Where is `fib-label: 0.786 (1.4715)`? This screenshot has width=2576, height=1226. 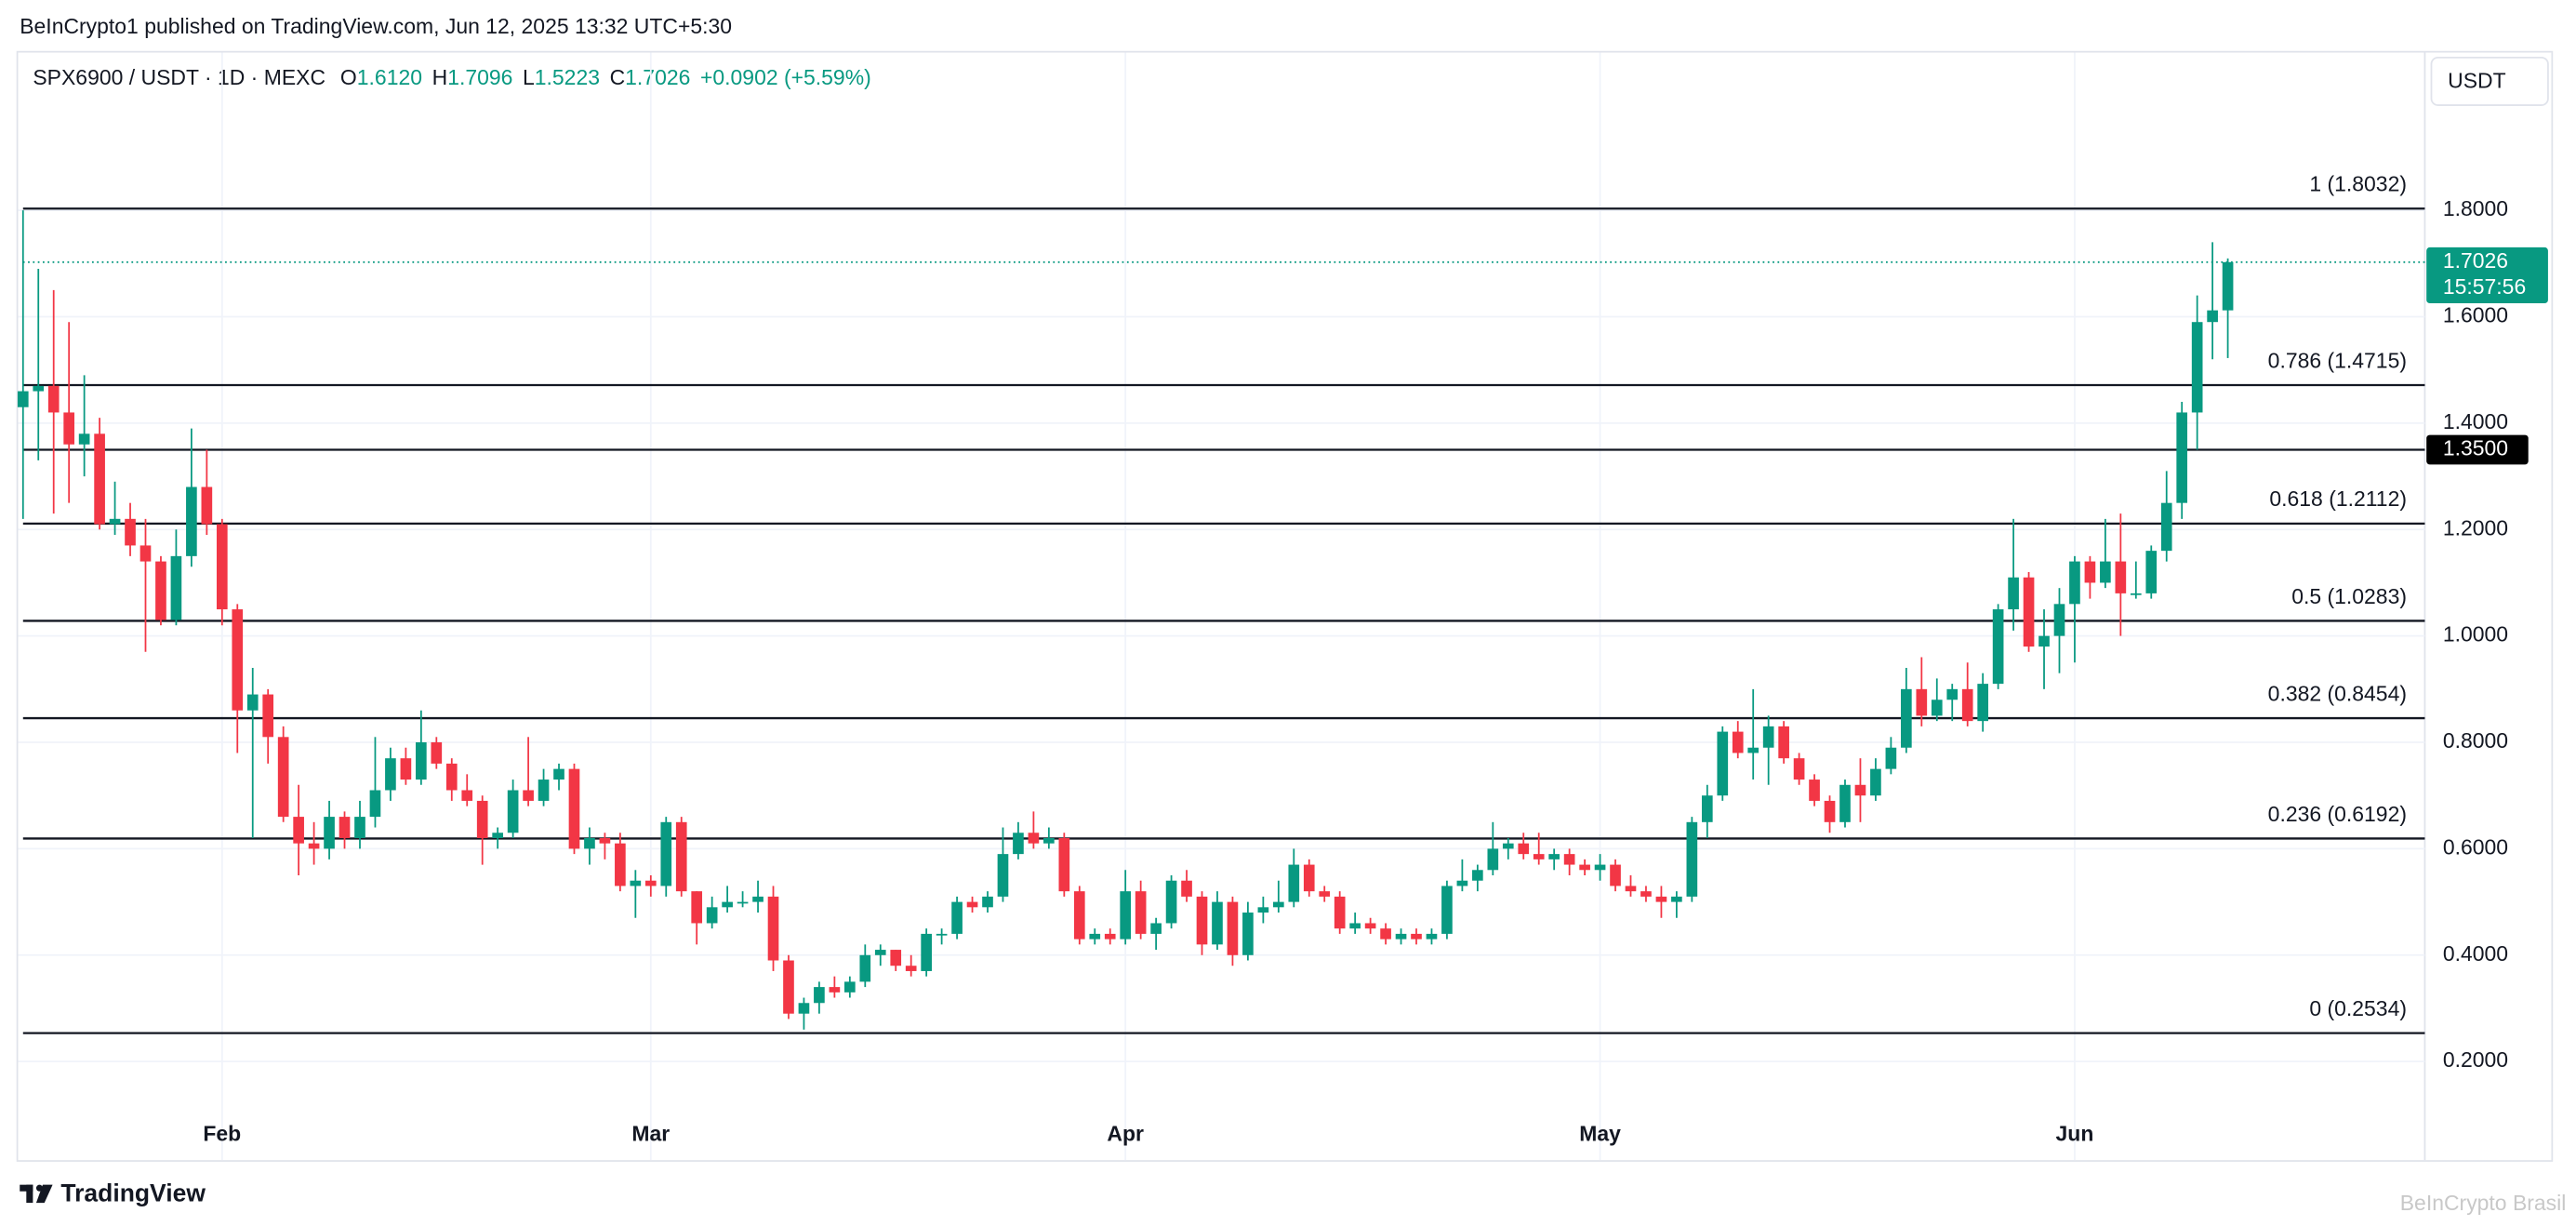 fib-label: 0.786 (1.4715) is located at coordinates (2337, 360).